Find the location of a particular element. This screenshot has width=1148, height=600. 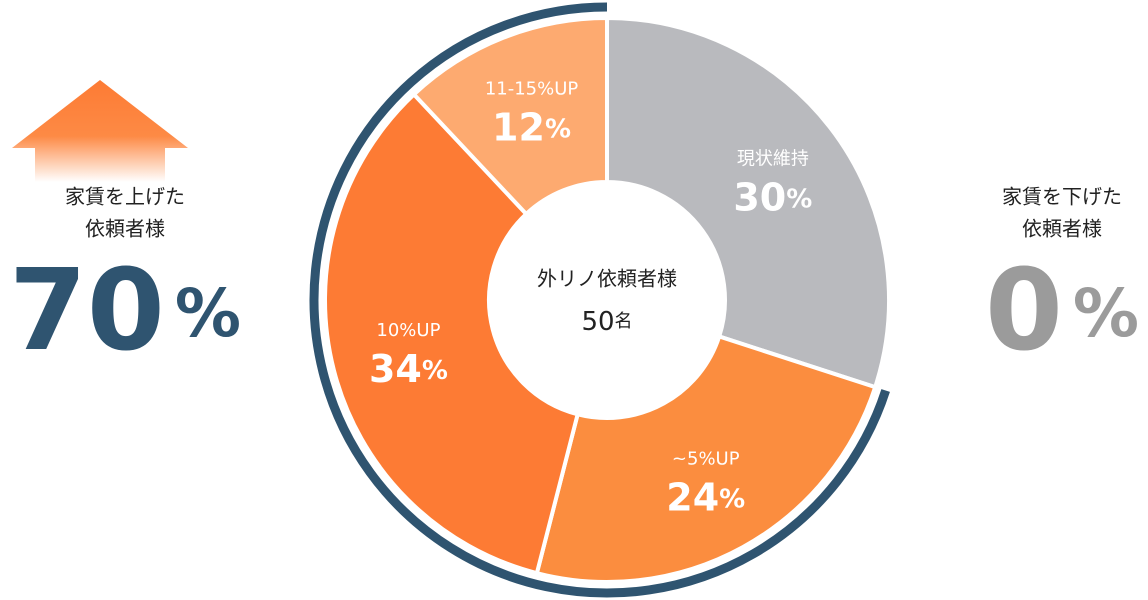

slice-category: ~5%UP is located at coordinates (706, 459).